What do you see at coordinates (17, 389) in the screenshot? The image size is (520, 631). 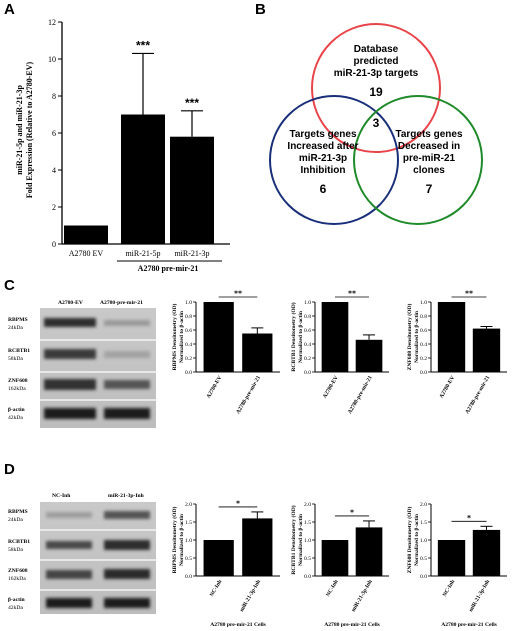 I see `blot-c-row-3-kda: 162kDa` at bounding box center [17, 389].